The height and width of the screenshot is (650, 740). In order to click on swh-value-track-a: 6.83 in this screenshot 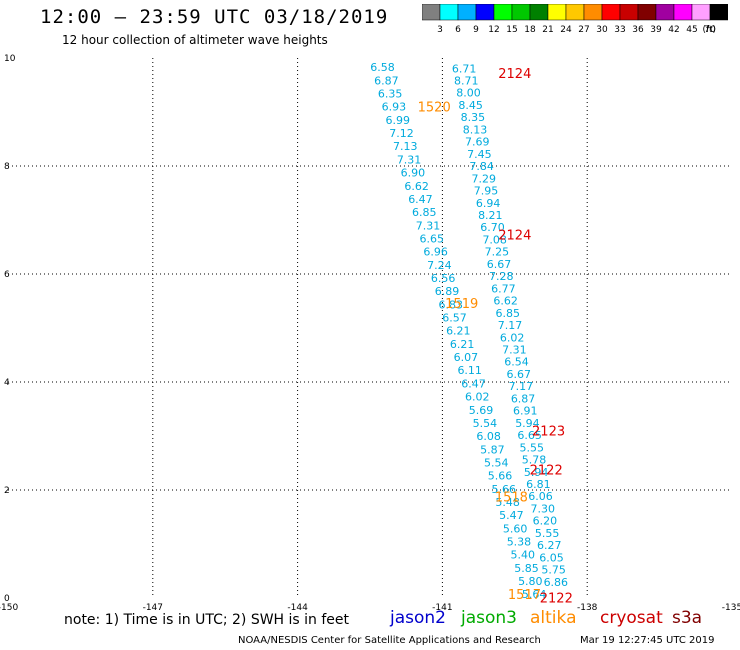, I will do `click(451, 304)`.